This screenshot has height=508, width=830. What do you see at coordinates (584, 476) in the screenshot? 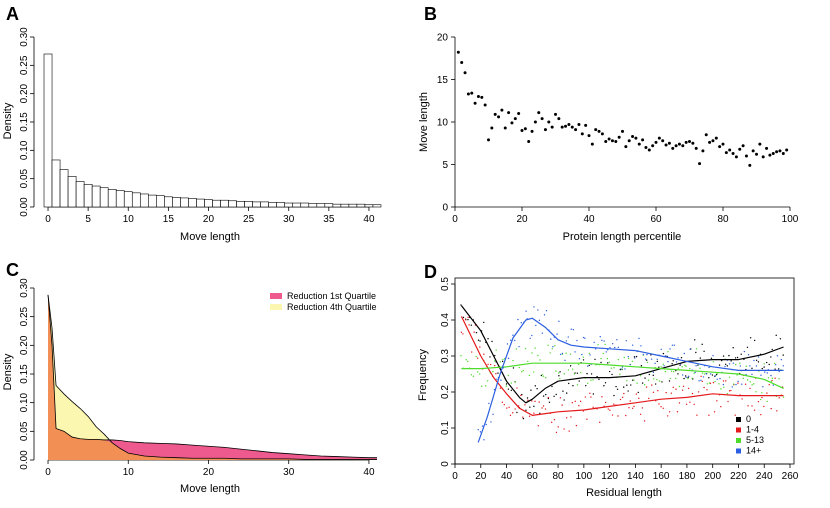
I see `x-tick-label: 100` at bounding box center [584, 476].